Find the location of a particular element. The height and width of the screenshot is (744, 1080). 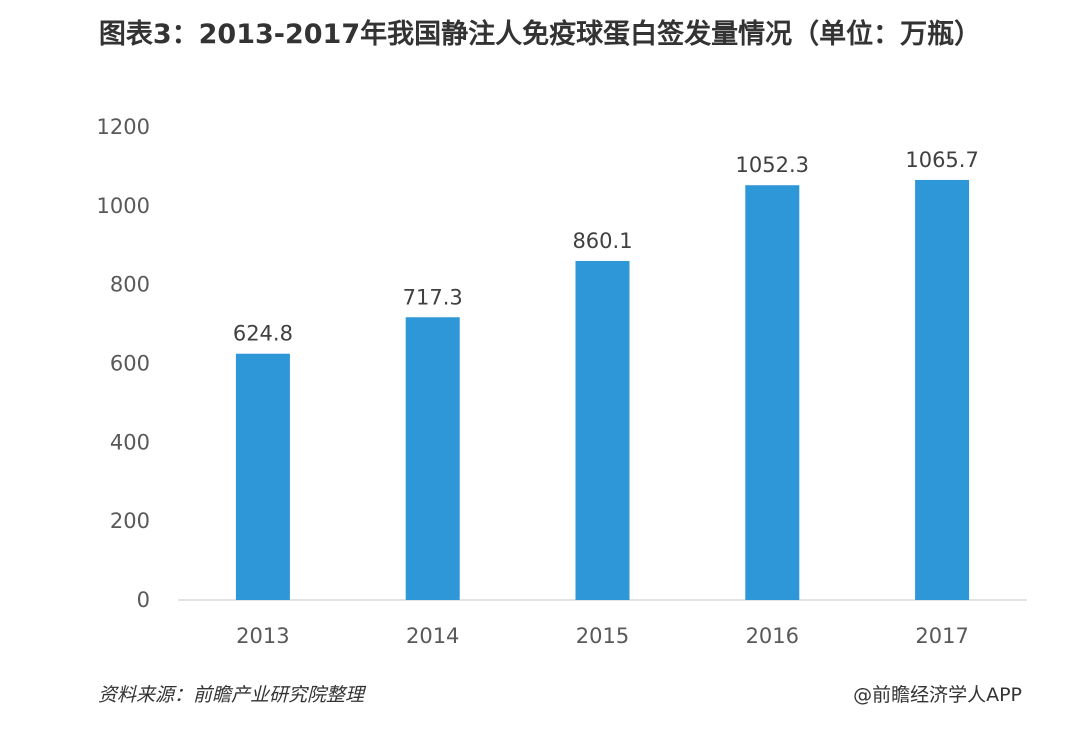

chart-title: 图表3：2013-2017年我国静注人免疫球蛋白签发量情况（单位：万瓶） is located at coordinates (540, 34).